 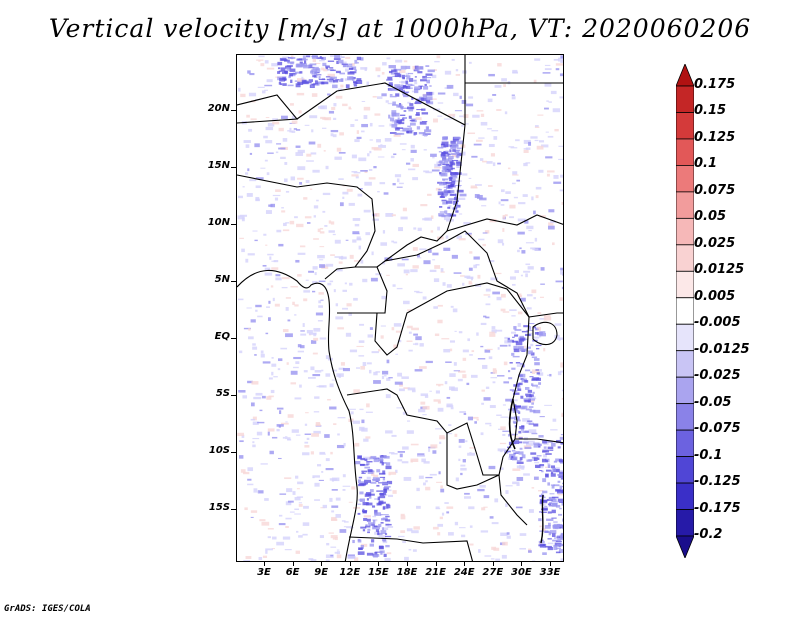 I want to click on colorbar-segment, so click(x=685, y=231).